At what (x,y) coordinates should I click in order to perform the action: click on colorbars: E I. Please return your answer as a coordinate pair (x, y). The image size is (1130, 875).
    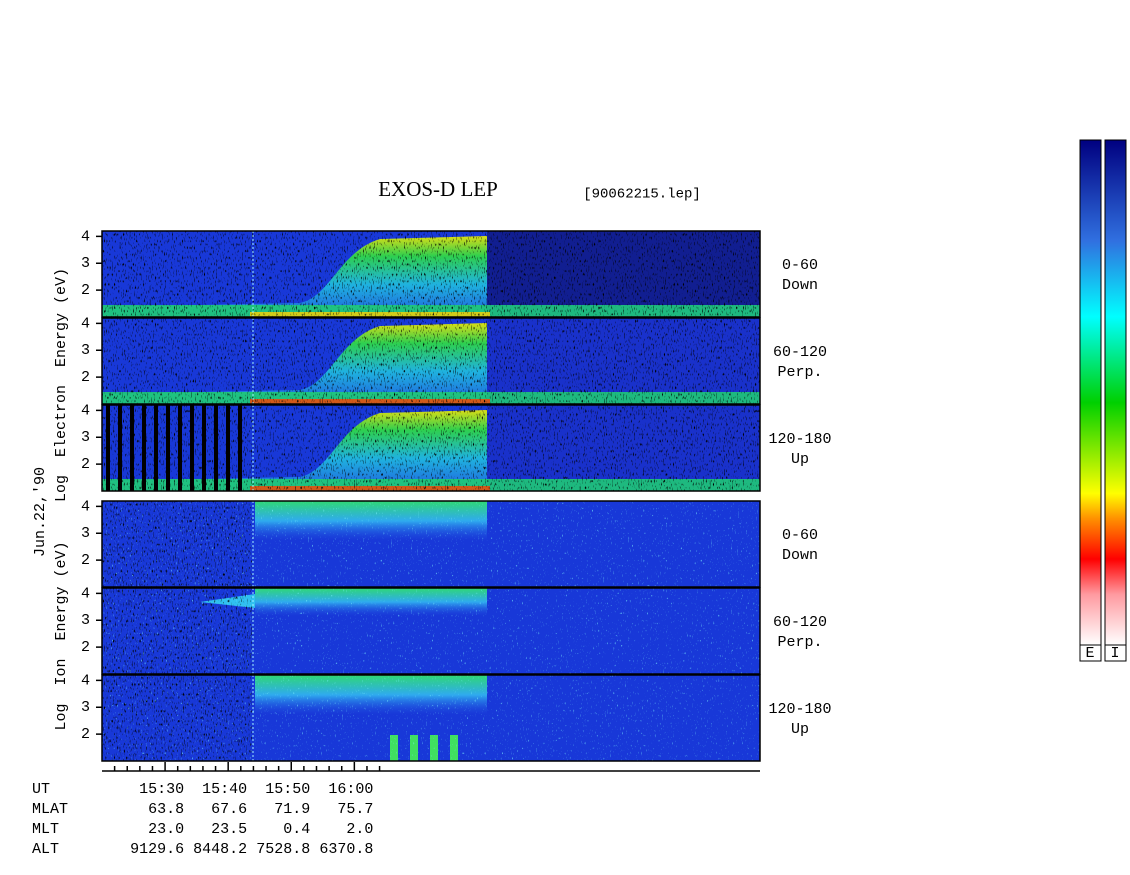
    Looking at the image, I should click on (1103, 400).